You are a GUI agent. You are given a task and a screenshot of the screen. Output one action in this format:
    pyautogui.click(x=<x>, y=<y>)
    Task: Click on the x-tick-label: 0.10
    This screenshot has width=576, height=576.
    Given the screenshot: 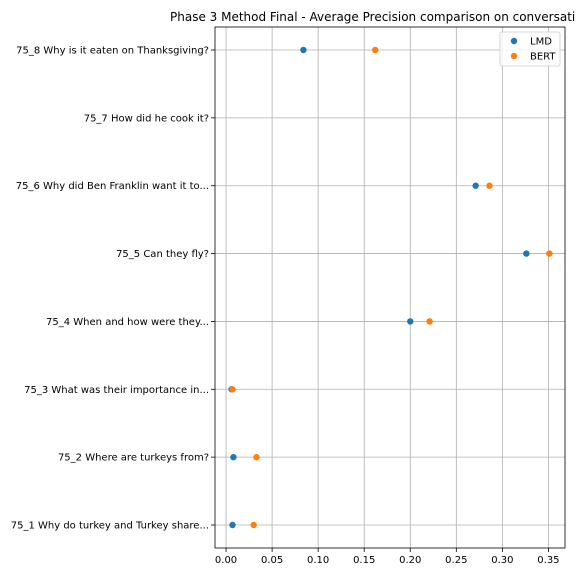 What is the action you would take?
    pyautogui.click(x=318, y=560)
    